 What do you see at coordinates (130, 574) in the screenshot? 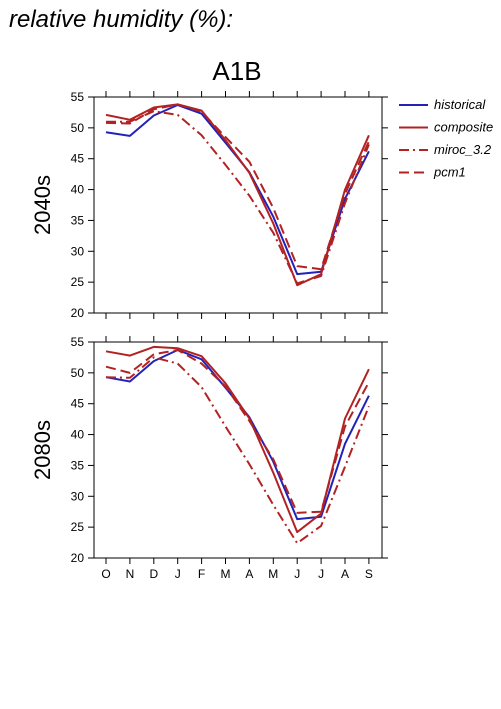
I see `x-tick-label: N` at bounding box center [130, 574].